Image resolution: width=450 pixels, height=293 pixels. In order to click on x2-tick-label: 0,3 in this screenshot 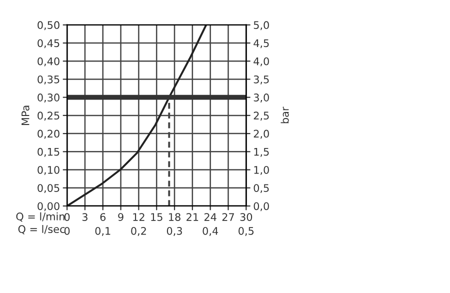, I will do `click(174, 231)`.